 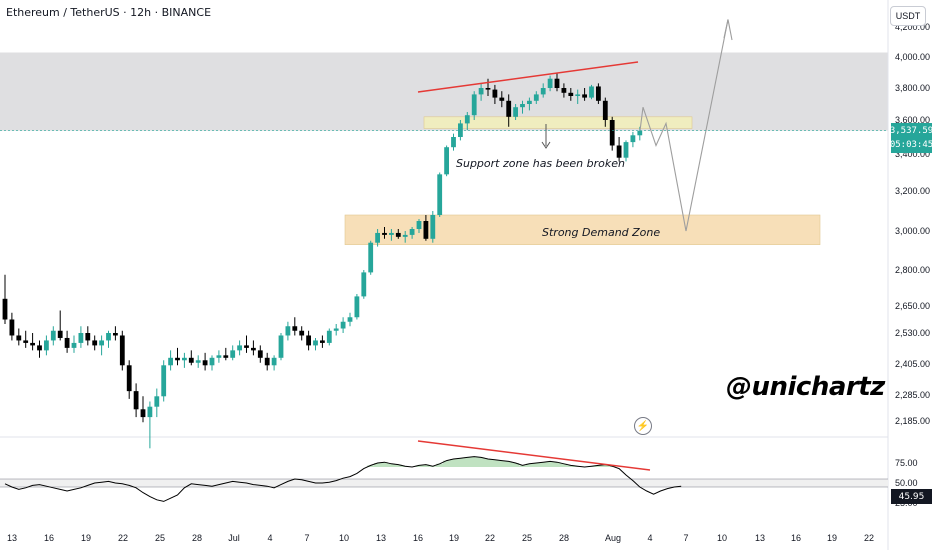 What do you see at coordinates (912, 421) in the screenshot?
I see `price-tick-label: 2,185.00` at bounding box center [912, 421].